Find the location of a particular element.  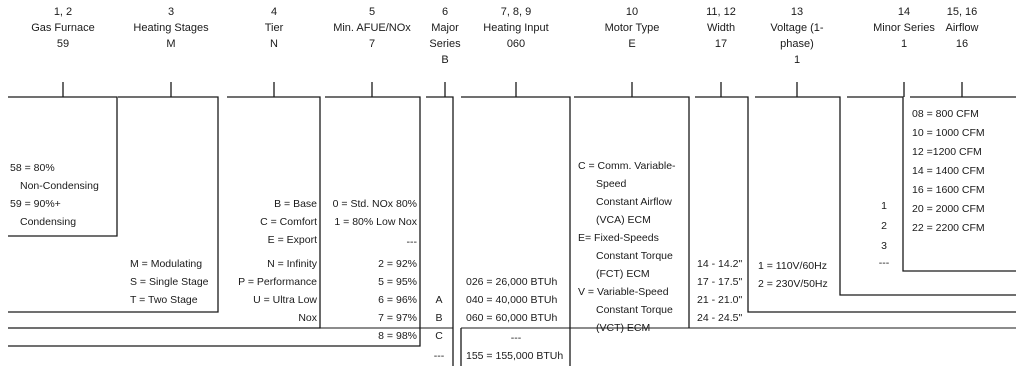

major-series-option: C is located at coordinates (439, 336).